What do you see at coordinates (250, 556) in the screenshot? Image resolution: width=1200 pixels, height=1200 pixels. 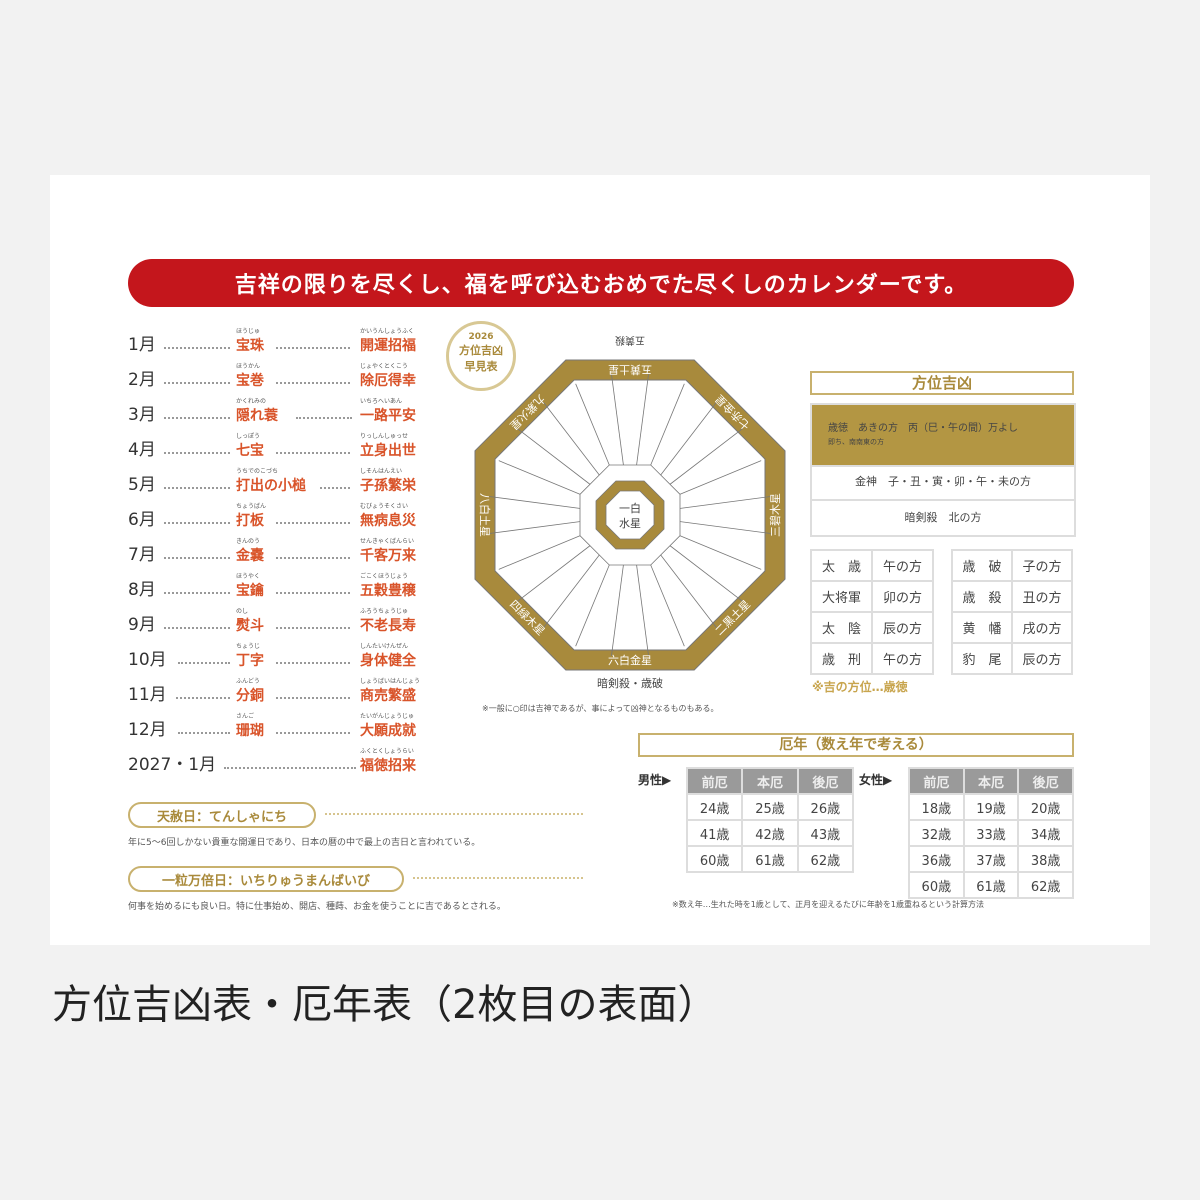 I see `lucky-item-text: 金嚢` at bounding box center [250, 556].